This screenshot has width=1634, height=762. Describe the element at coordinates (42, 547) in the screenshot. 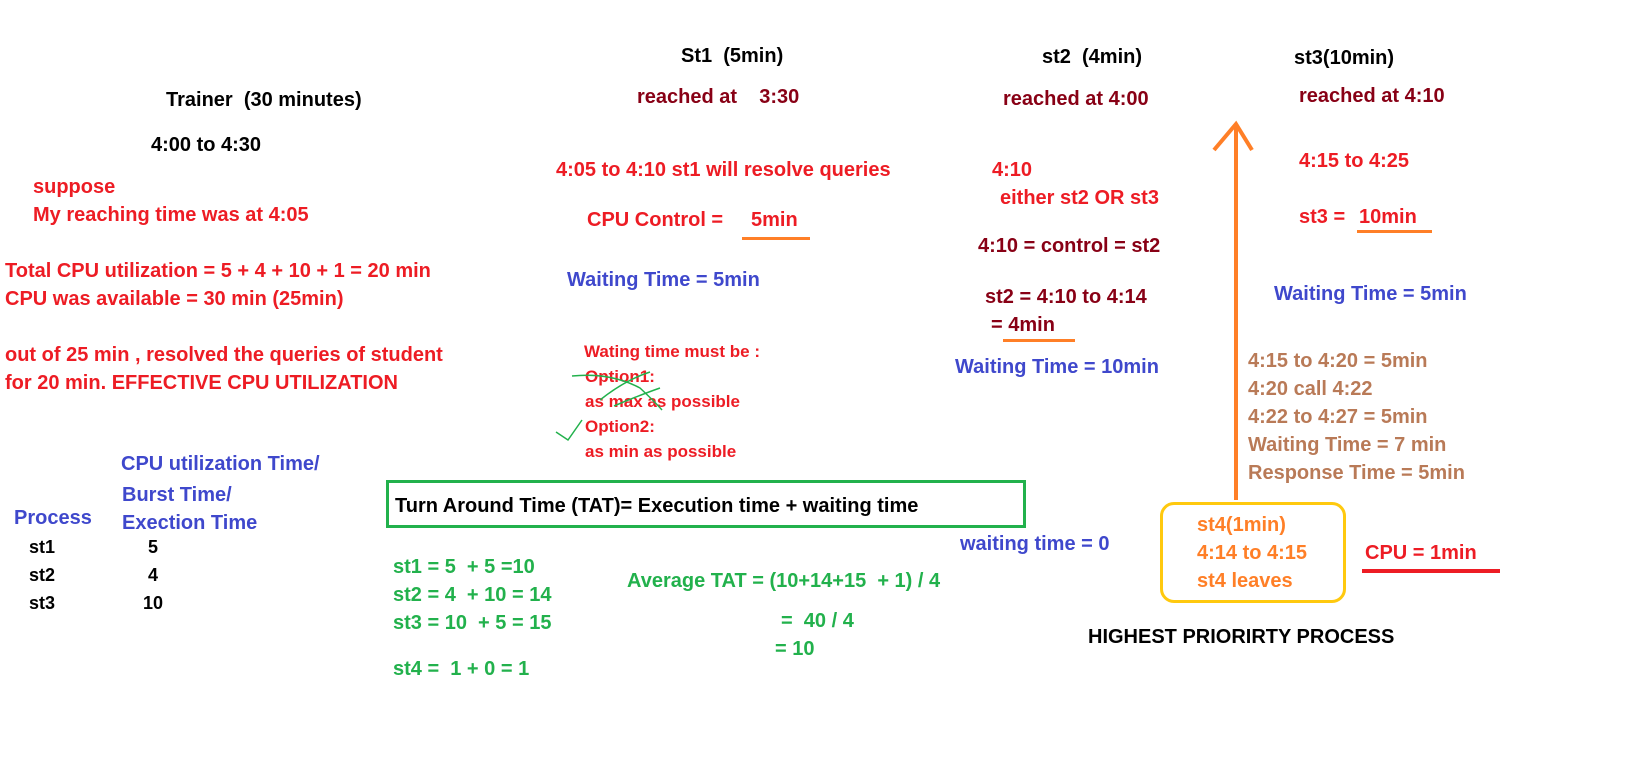

I see `table-row-name: st1` at that location.